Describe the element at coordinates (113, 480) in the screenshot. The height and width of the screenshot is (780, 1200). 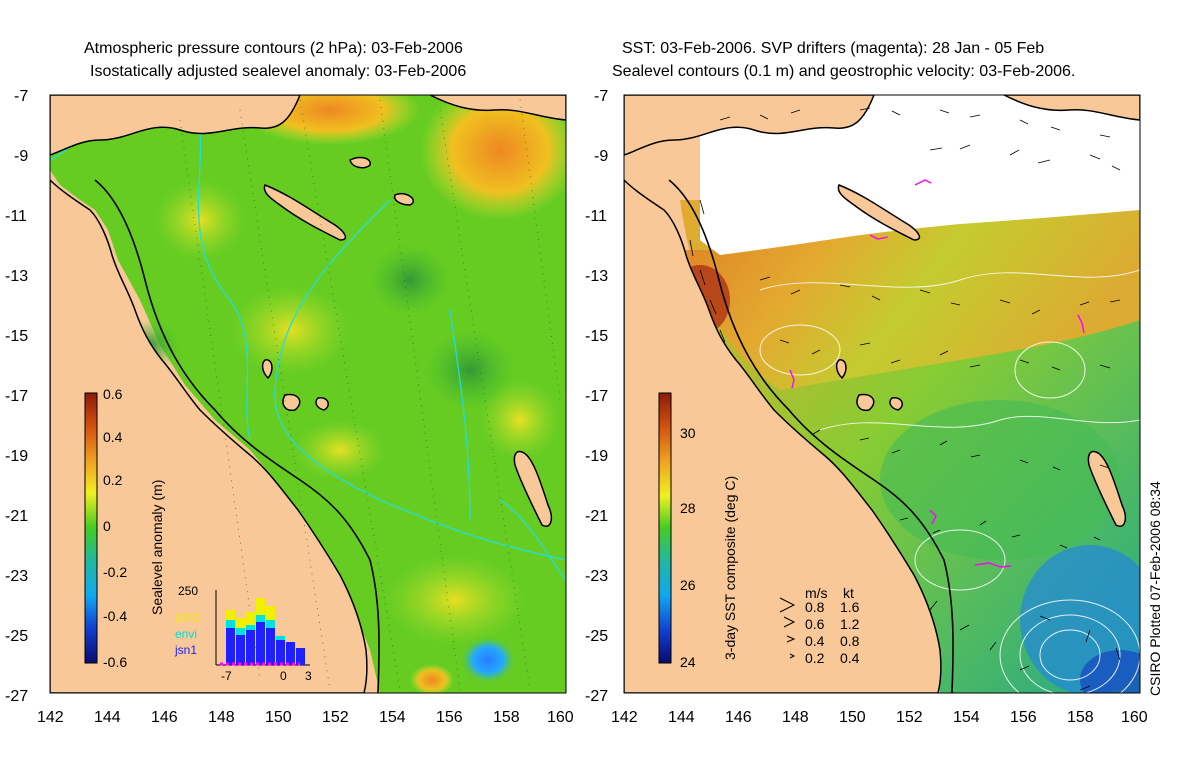
I see `left-cb-tick-2: 0.2` at that location.